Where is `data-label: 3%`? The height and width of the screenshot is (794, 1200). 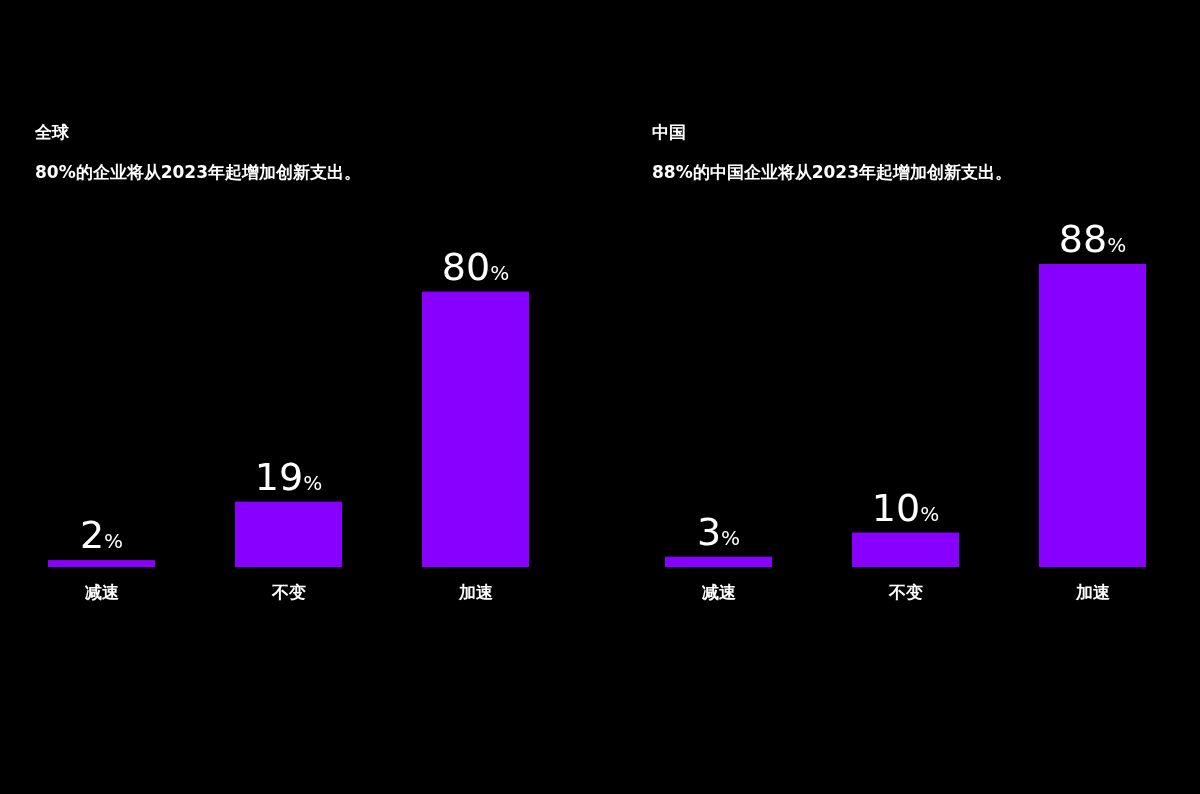
data-label: 3% is located at coordinates (718, 531).